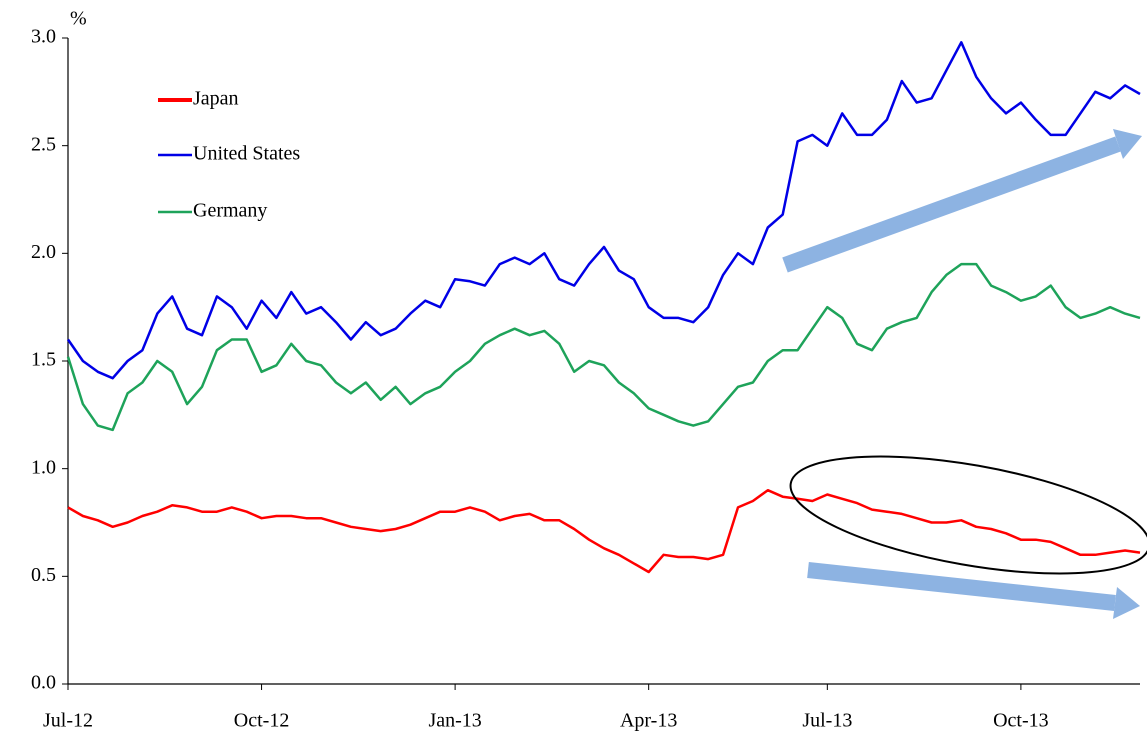 This screenshot has height=743, width=1147. I want to click on highlight-ellipse, so click(968, 515).